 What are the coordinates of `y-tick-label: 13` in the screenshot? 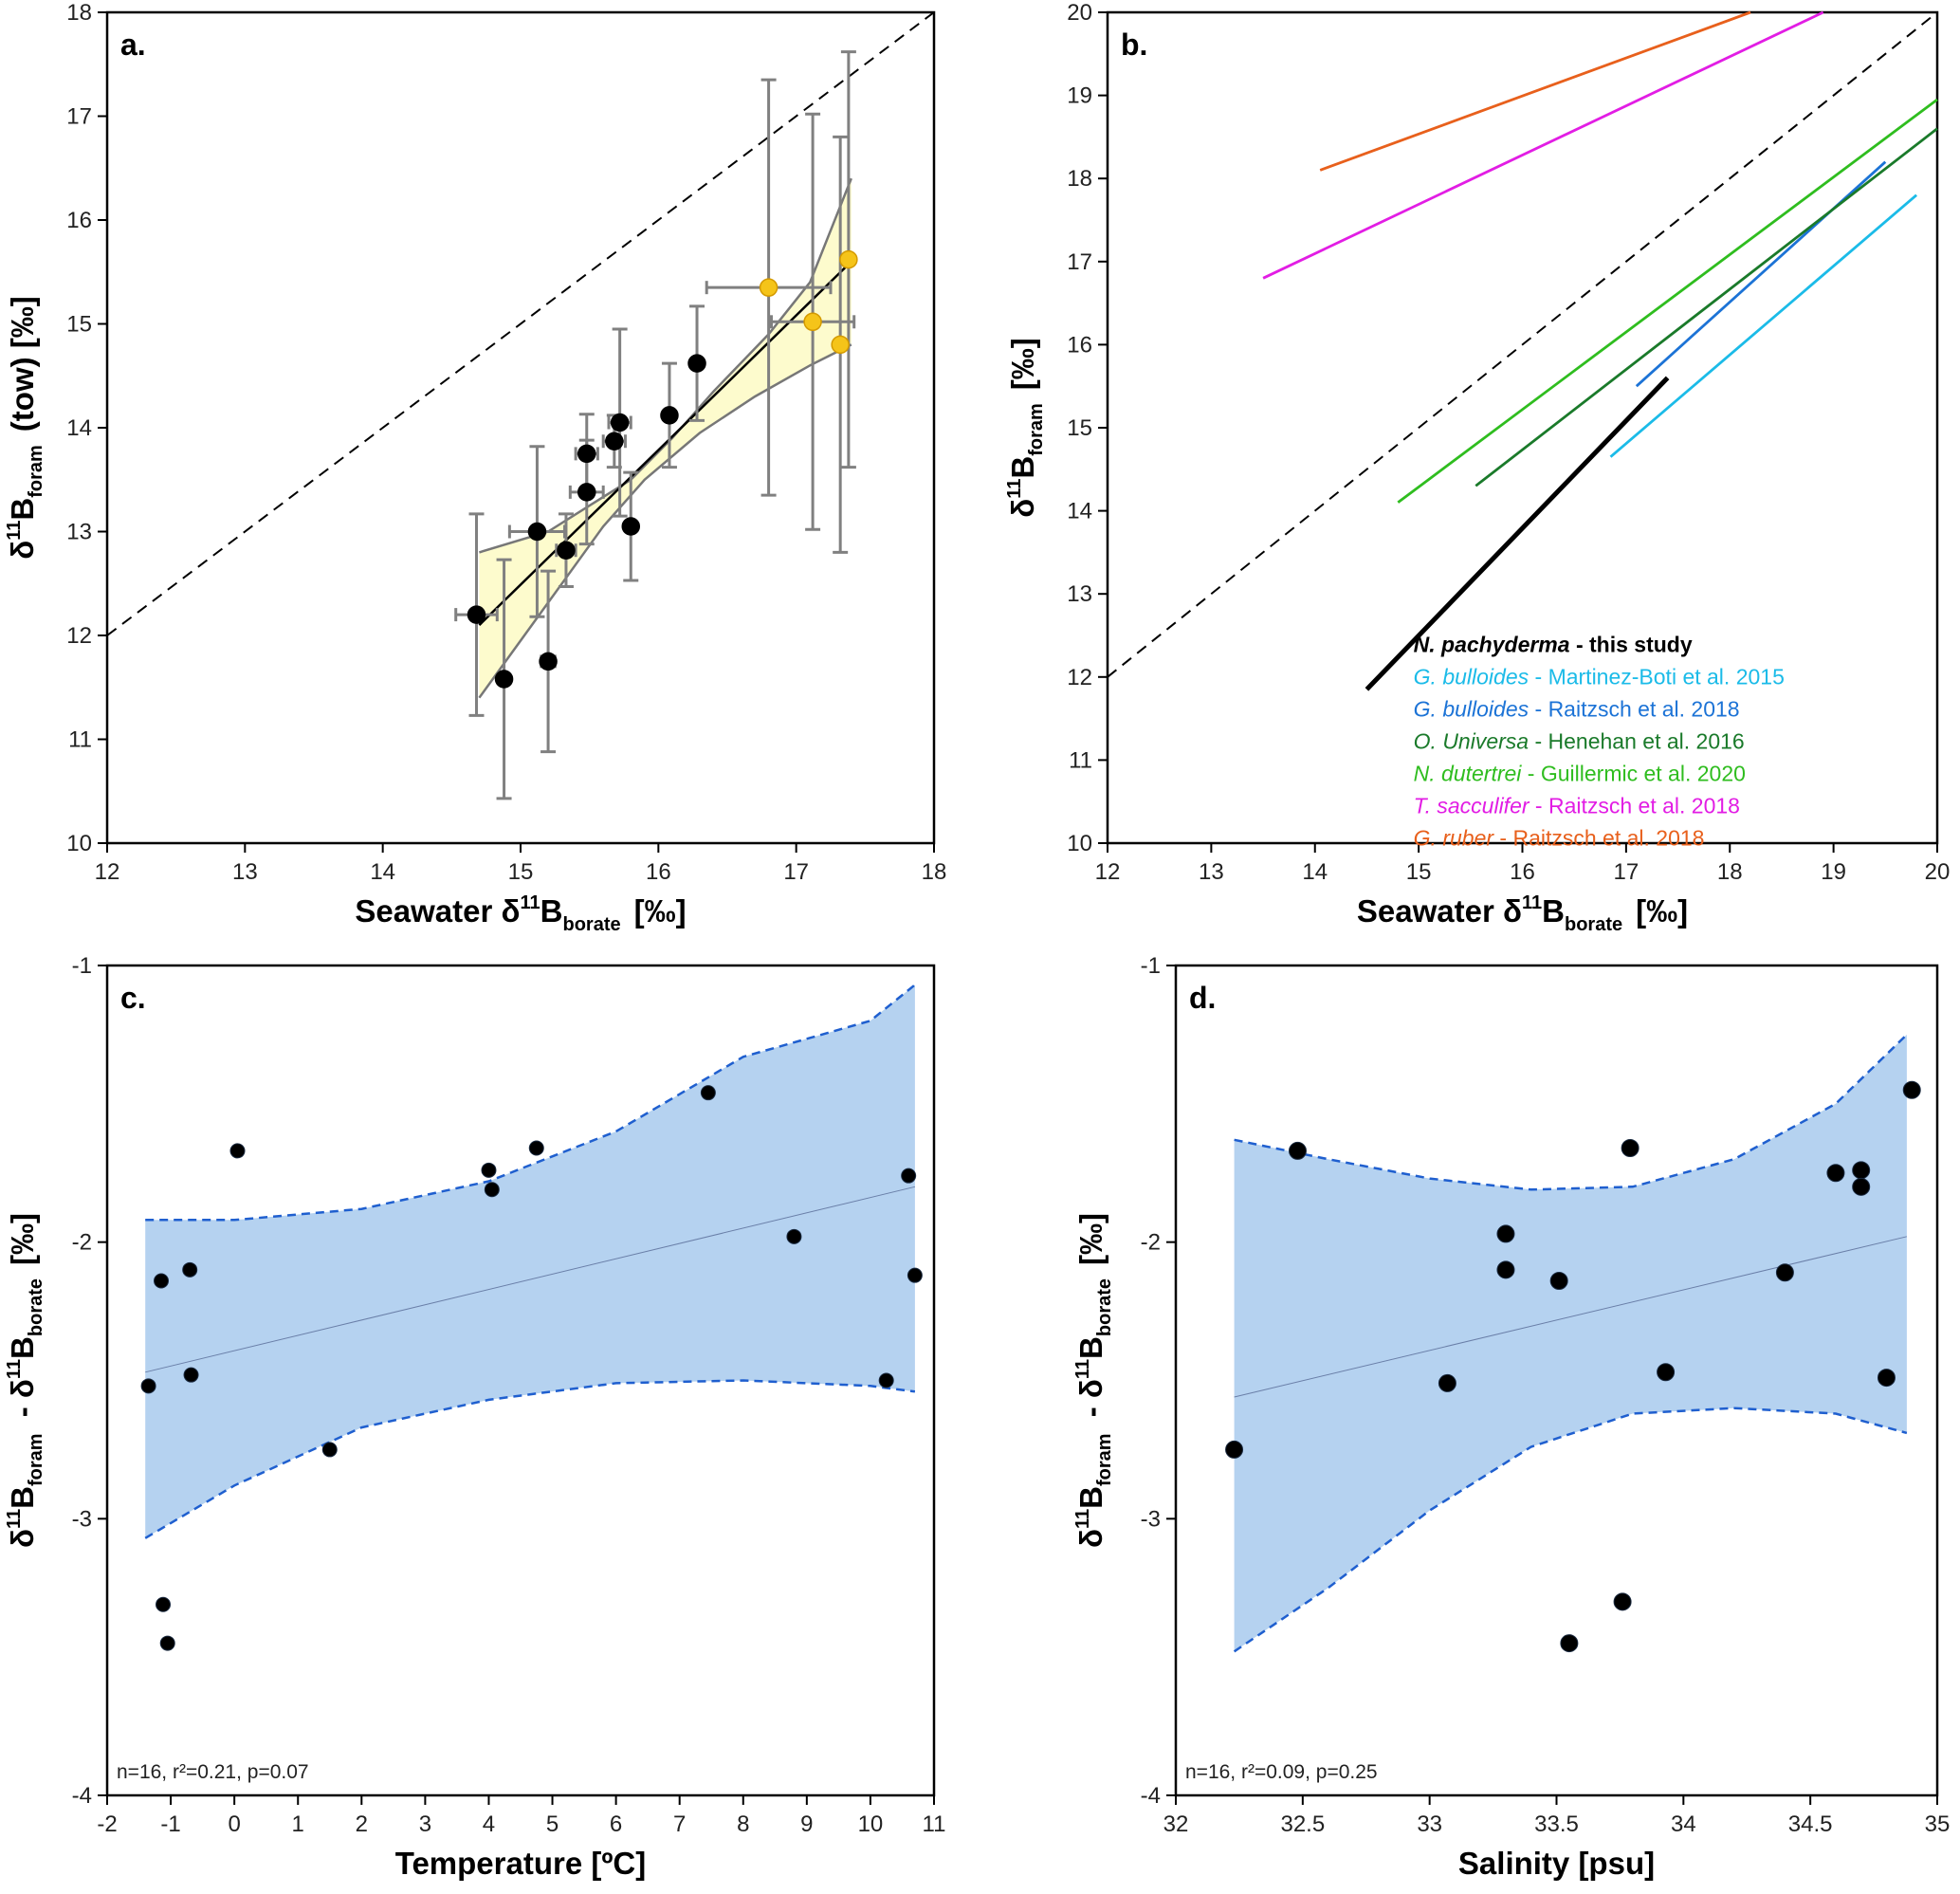 It's located at (79, 532).